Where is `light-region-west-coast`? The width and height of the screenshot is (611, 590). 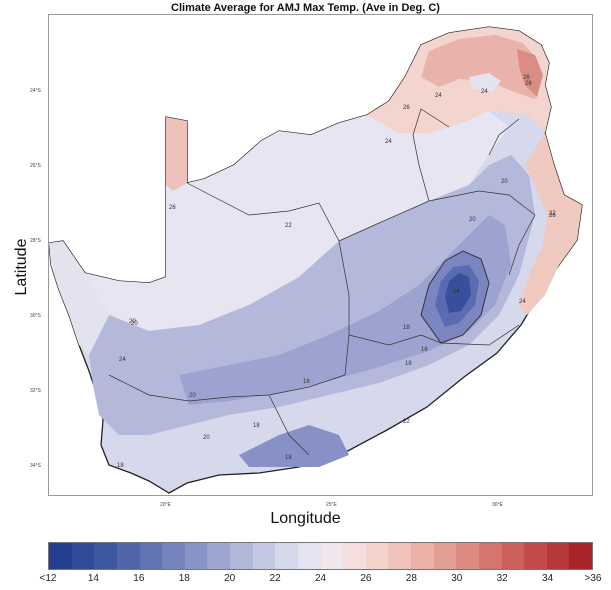
light-region-west-coast is located at coordinates (79, 298).